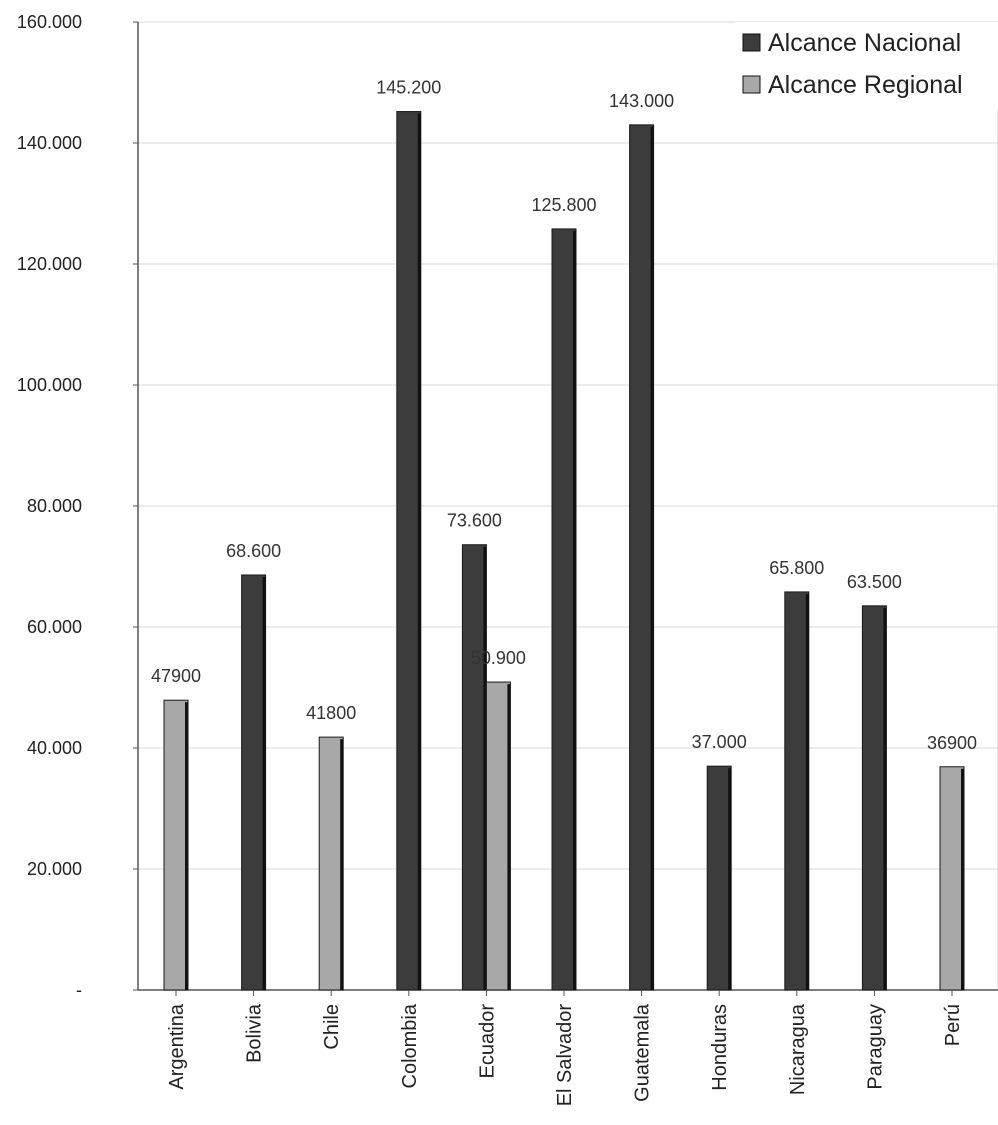  I want to click on legend-swatch-nacional, so click(751, 42).